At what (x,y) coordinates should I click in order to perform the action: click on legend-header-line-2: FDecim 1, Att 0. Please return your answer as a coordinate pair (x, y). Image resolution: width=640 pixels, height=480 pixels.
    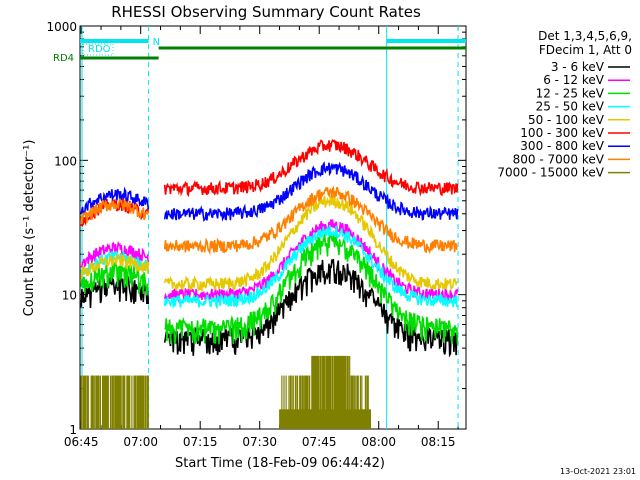
    Looking at the image, I should click on (585, 50).